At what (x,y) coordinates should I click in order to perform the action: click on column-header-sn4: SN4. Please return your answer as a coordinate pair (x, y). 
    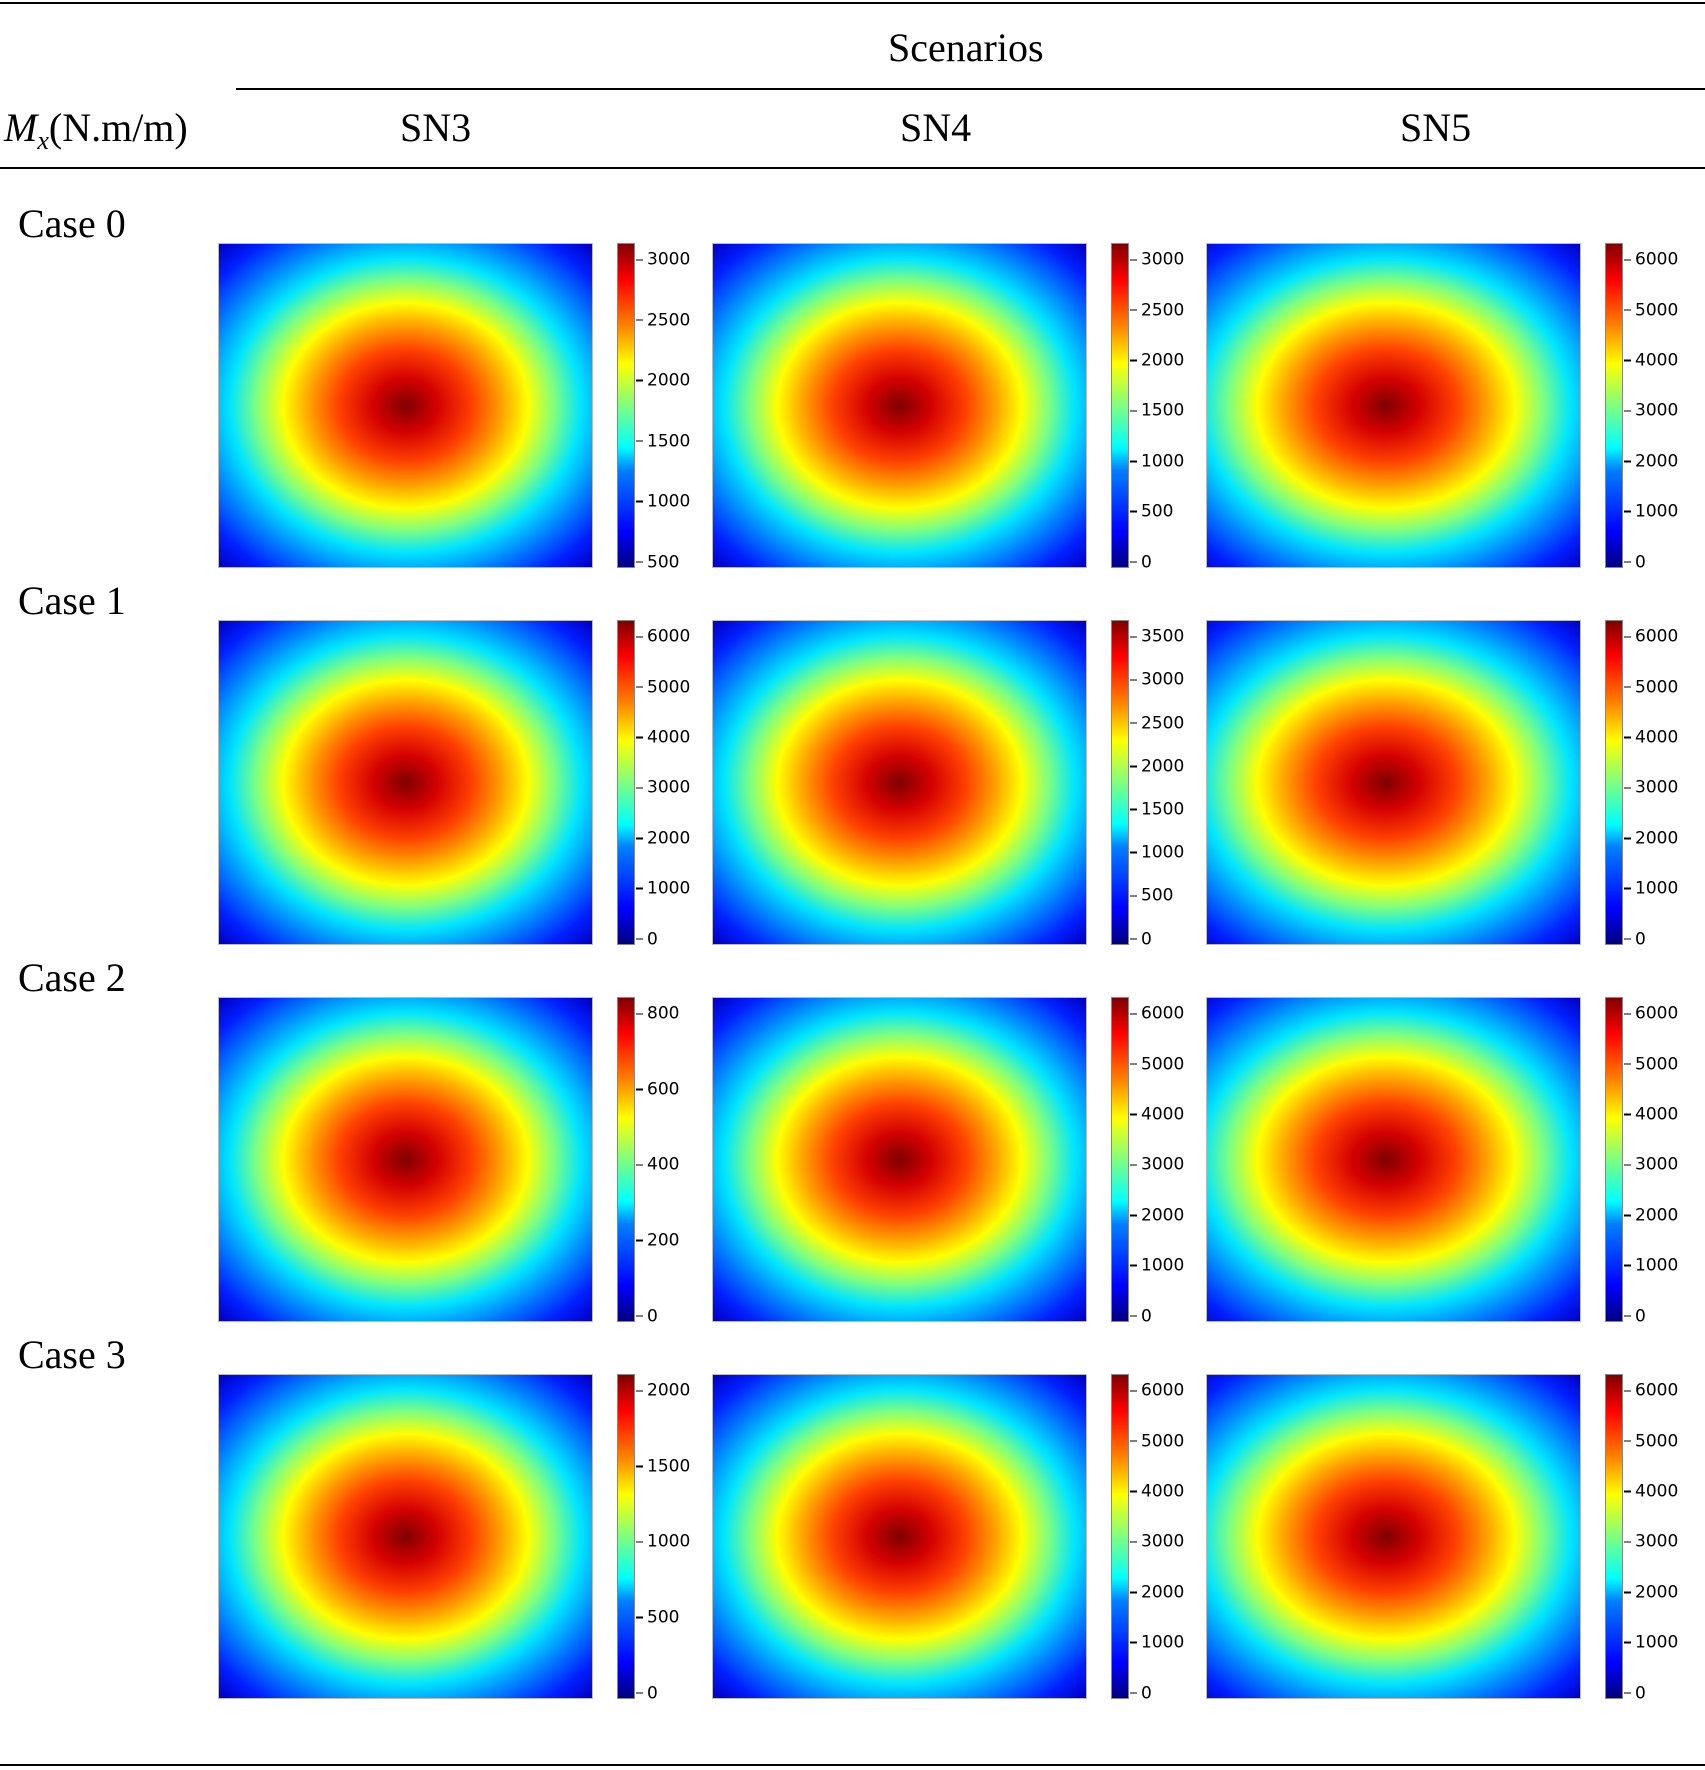
    Looking at the image, I should click on (936, 127).